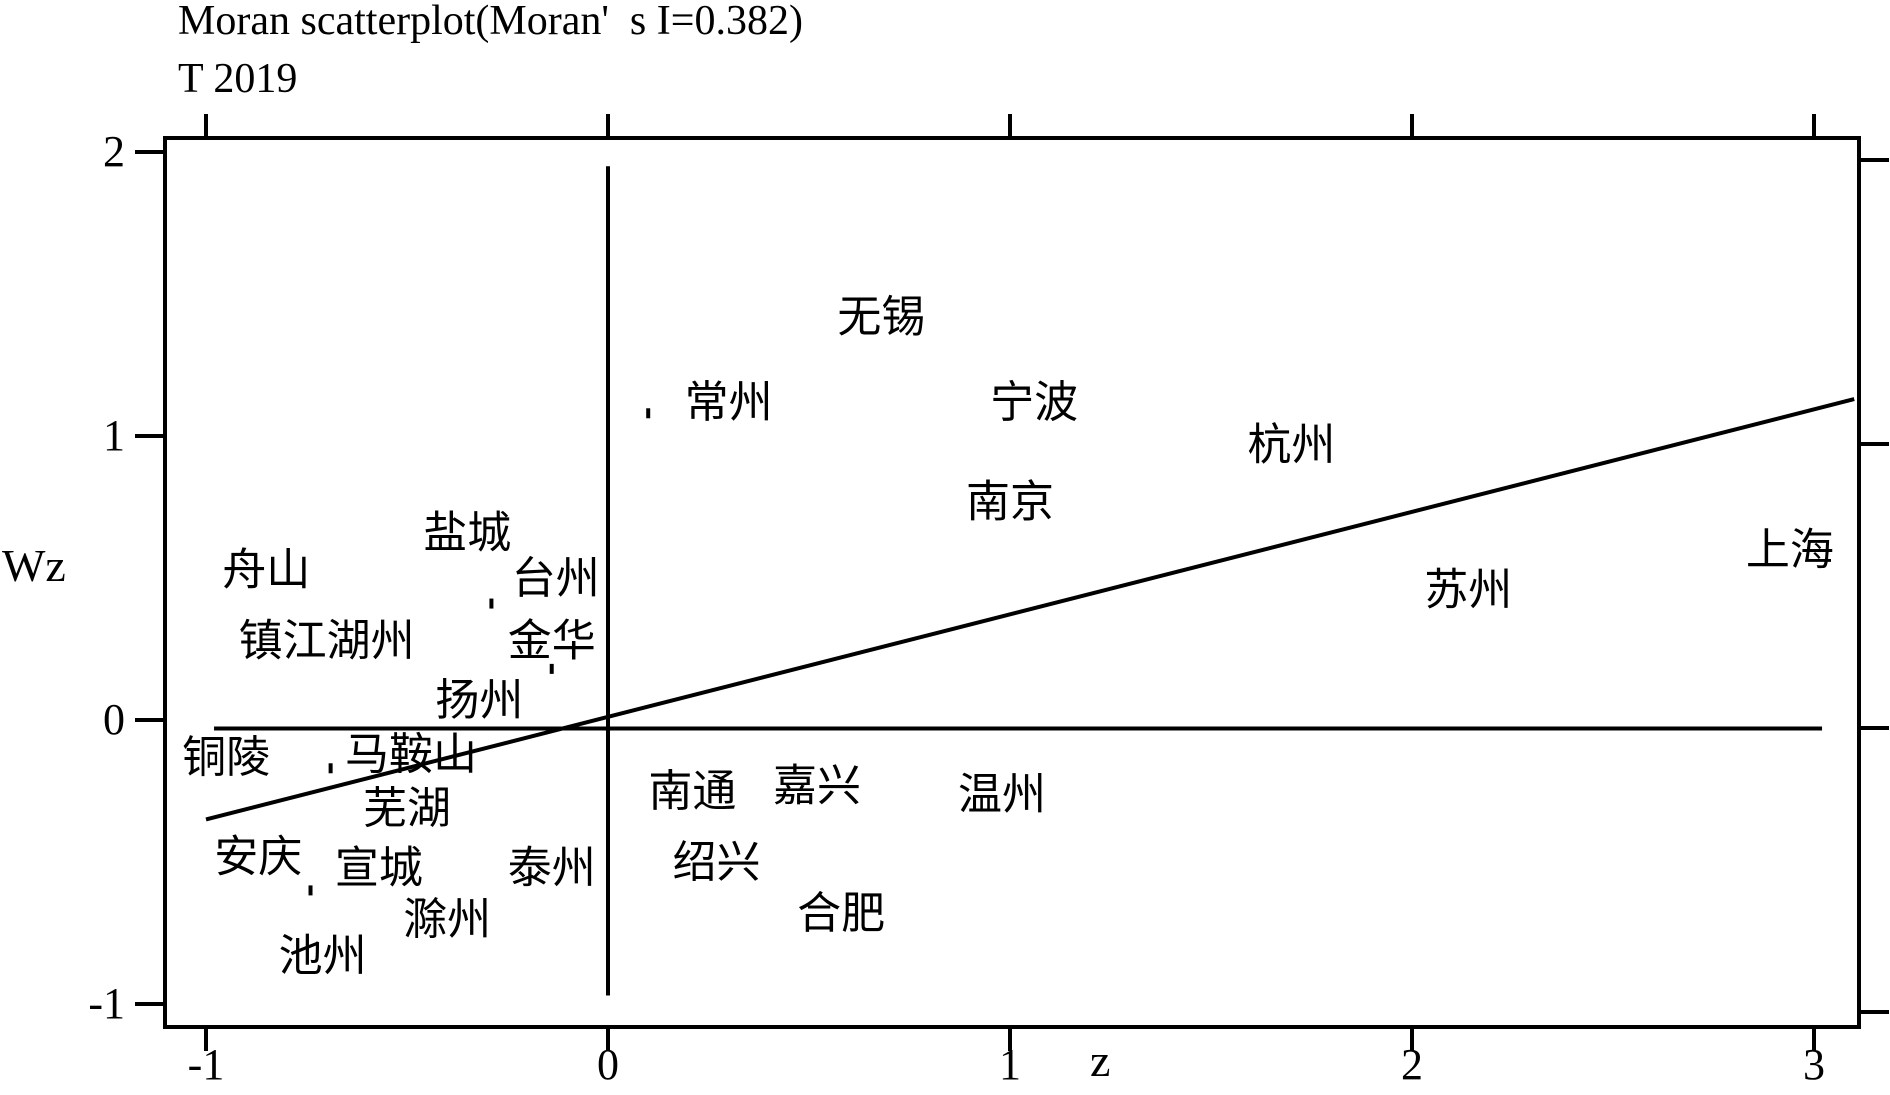 The width and height of the screenshot is (1890, 1095). Describe the element at coordinates (467, 533) in the screenshot. I see `point-label: 盐城` at that location.